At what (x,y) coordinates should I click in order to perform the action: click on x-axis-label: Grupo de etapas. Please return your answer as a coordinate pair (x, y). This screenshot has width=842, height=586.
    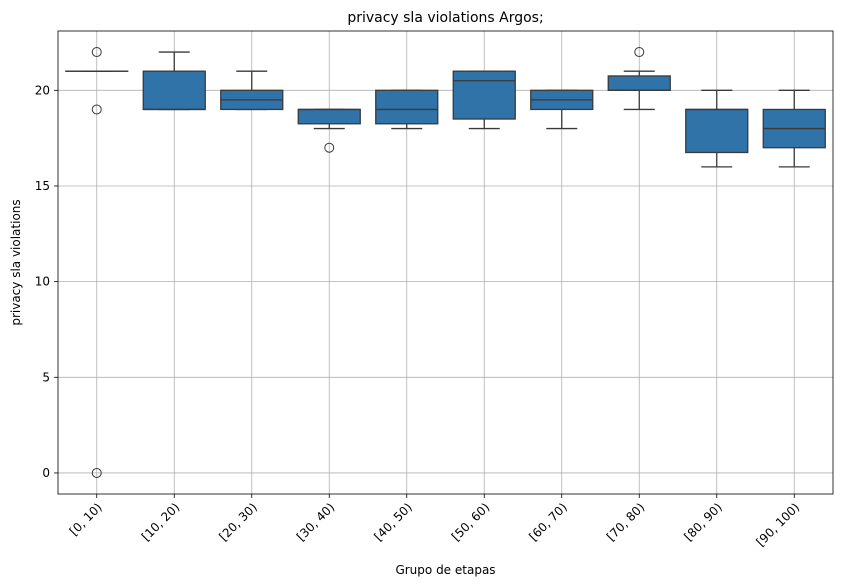
    Looking at the image, I should click on (445, 570).